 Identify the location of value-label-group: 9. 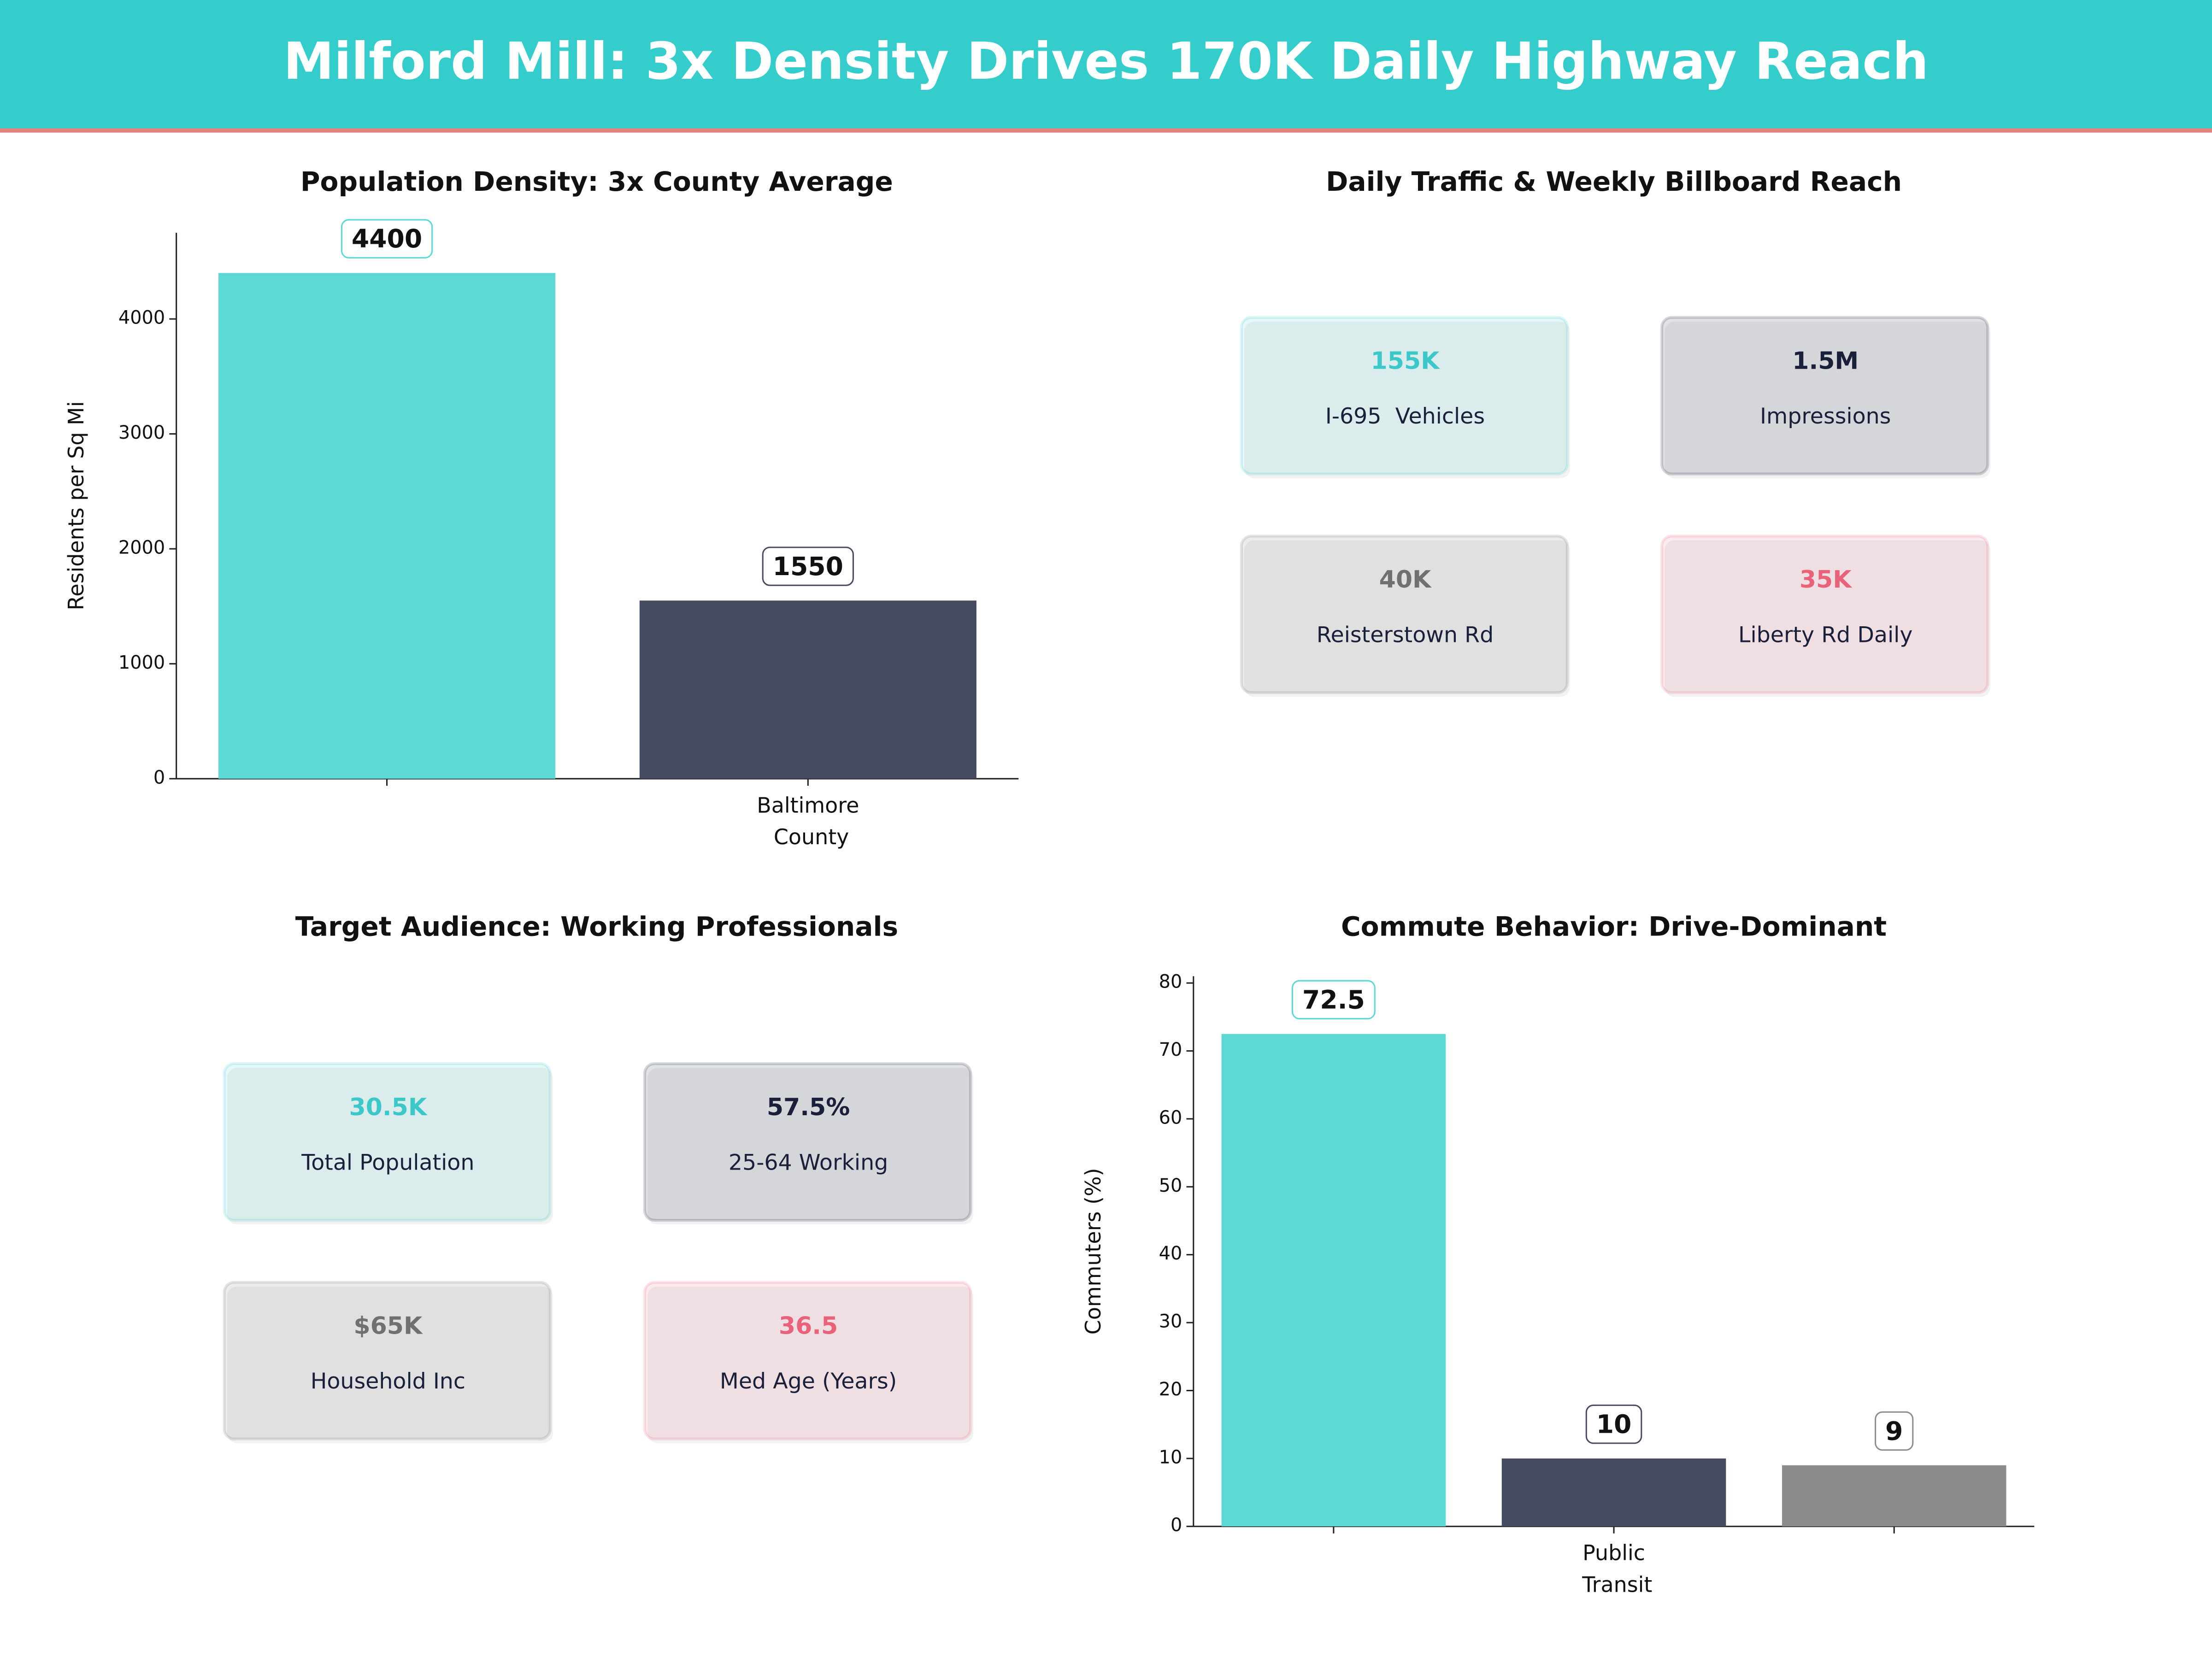
(1894, 1431).